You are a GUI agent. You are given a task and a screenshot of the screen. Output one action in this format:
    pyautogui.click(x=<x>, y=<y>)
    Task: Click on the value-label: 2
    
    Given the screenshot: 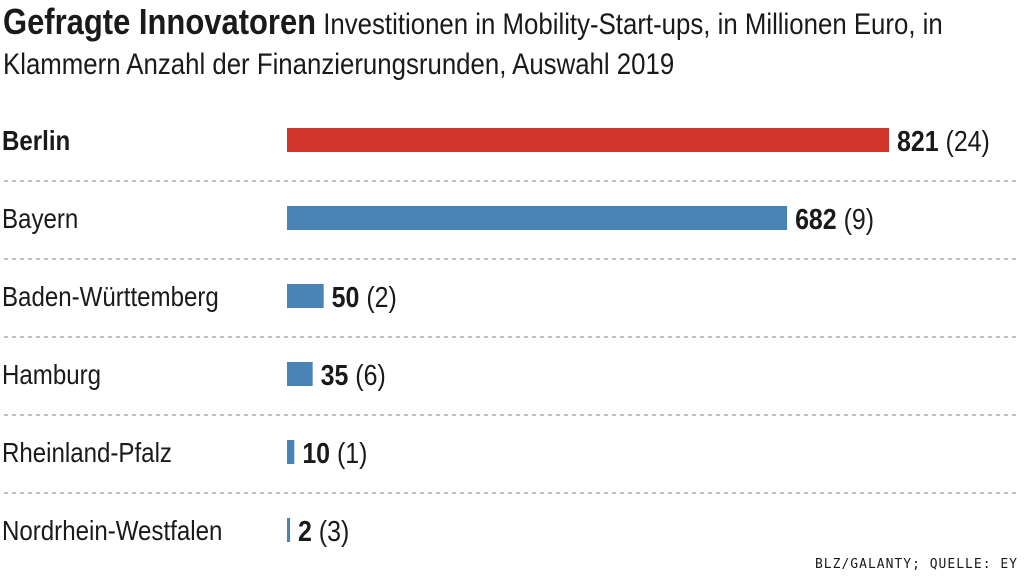 What is the action you would take?
    pyautogui.click(x=305, y=531)
    